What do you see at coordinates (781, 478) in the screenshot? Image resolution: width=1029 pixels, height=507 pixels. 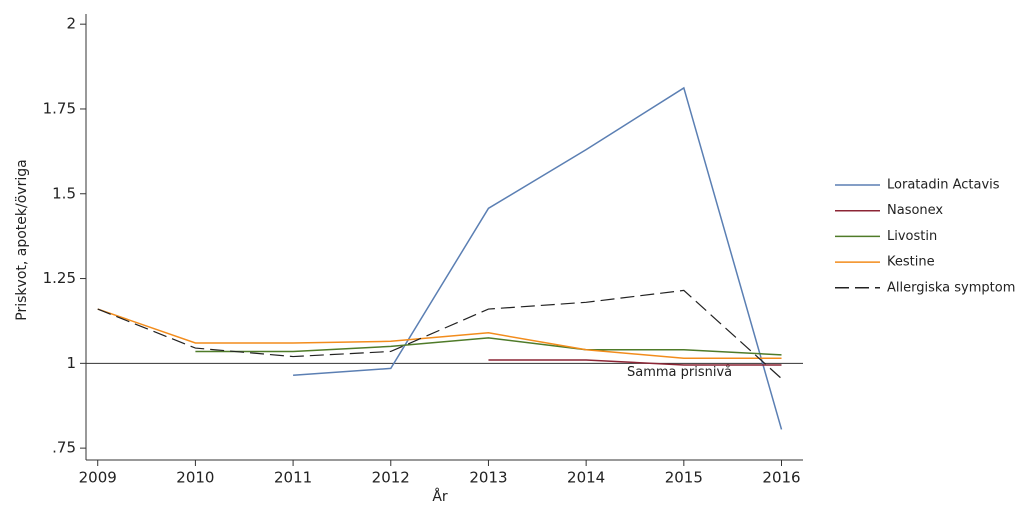 I see `x-tick-label: 2016` at bounding box center [781, 478].